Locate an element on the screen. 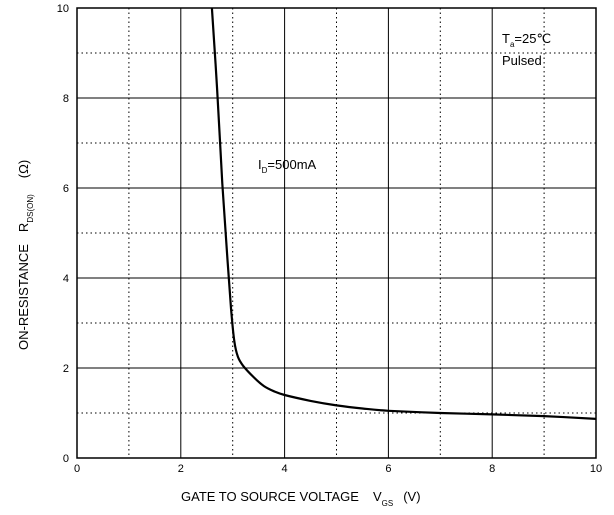 This screenshot has width=614, height=515. x-tick-label: 8 is located at coordinates (492, 469).